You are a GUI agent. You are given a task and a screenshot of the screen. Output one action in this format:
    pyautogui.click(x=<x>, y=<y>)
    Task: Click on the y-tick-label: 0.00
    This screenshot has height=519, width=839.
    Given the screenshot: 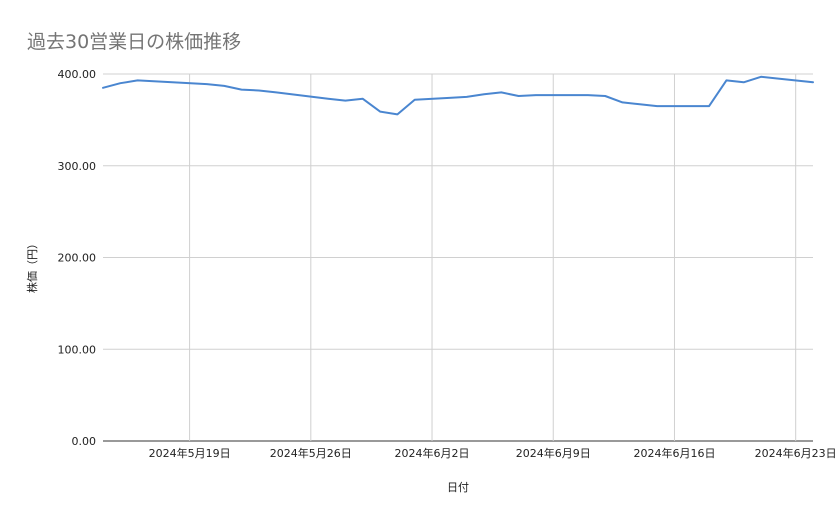 What is the action you would take?
    pyautogui.click(x=84, y=441)
    